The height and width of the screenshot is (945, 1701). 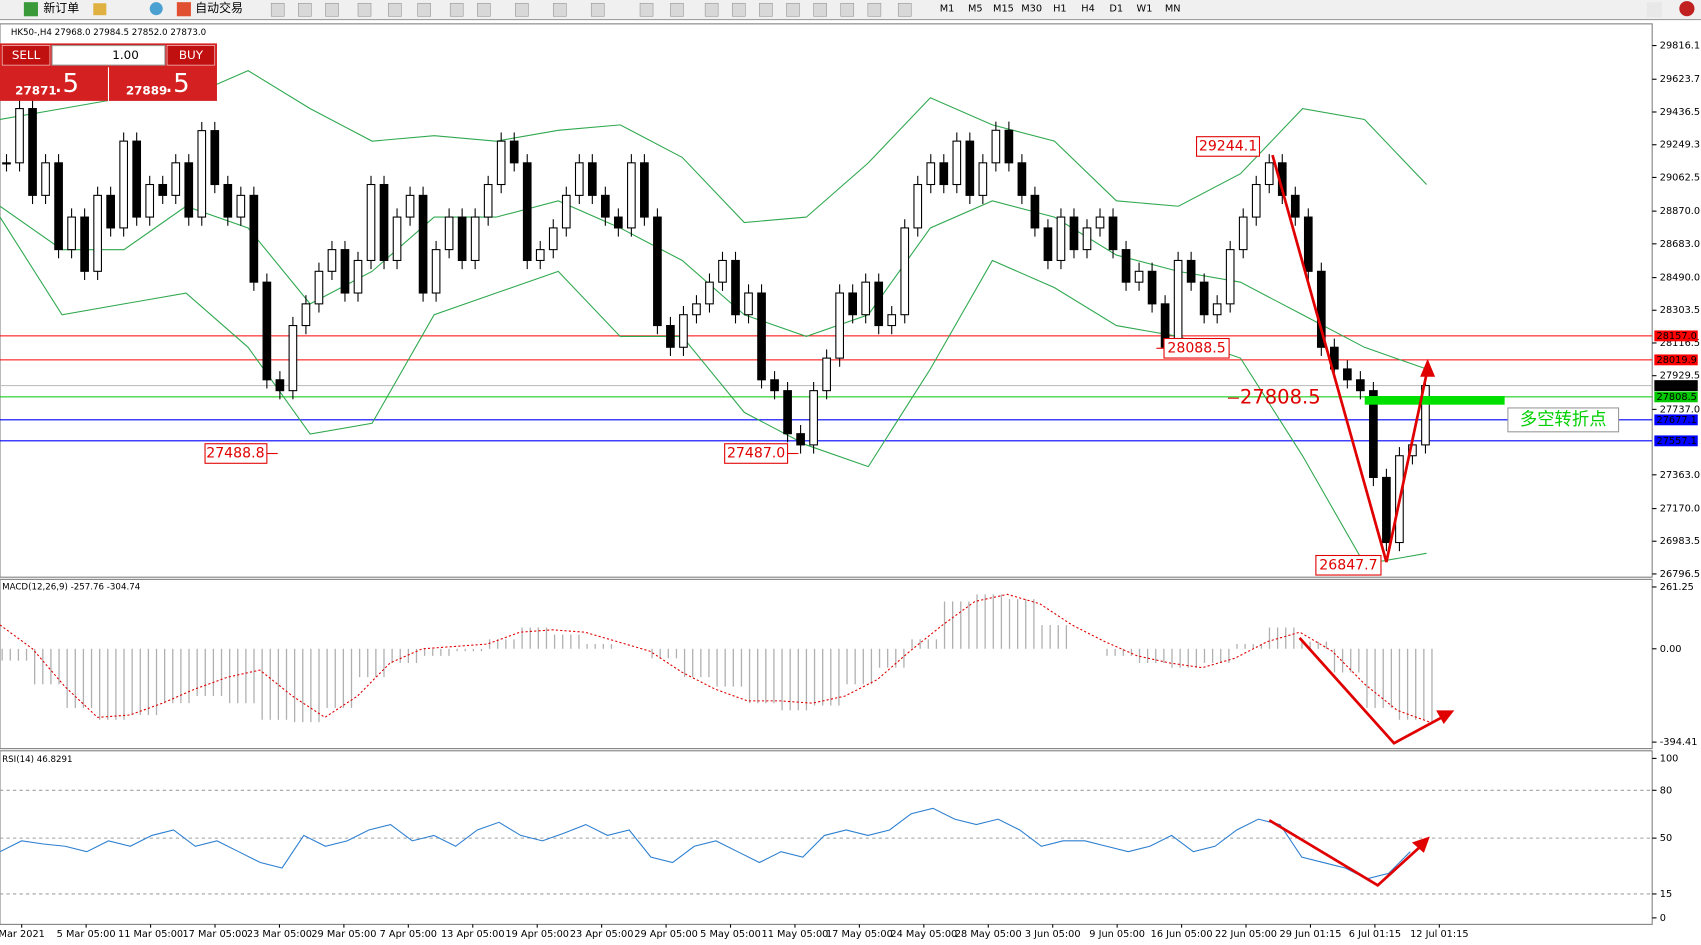 What do you see at coordinates (108, 55) in the screenshot?
I see `lot-input` at bounding box center [108, 55].